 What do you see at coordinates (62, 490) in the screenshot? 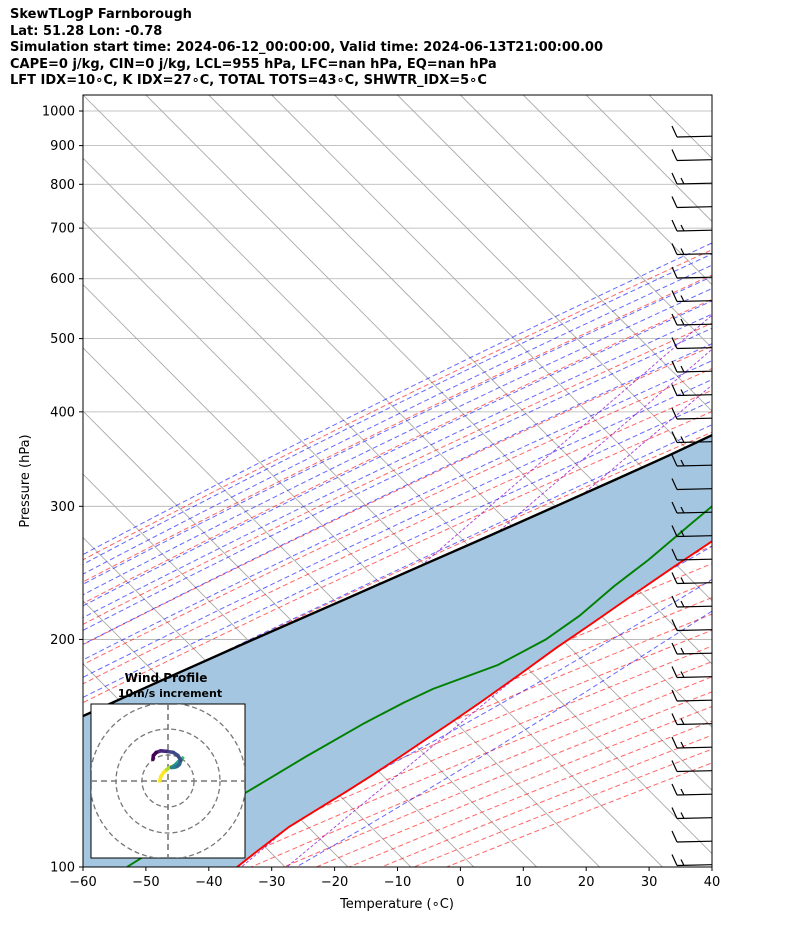
I see `y-axis-ticks: 1000 900 800 700 600 500 400 300 200 100` at bounding box center [62, 490].